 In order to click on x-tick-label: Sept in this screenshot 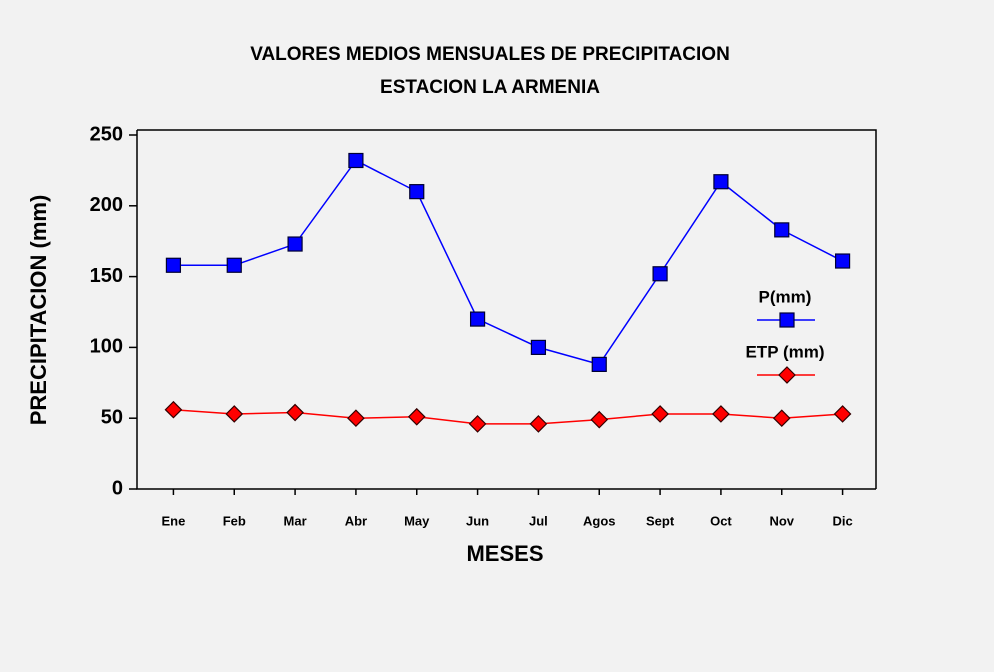, I will do `click(660, 520)`.